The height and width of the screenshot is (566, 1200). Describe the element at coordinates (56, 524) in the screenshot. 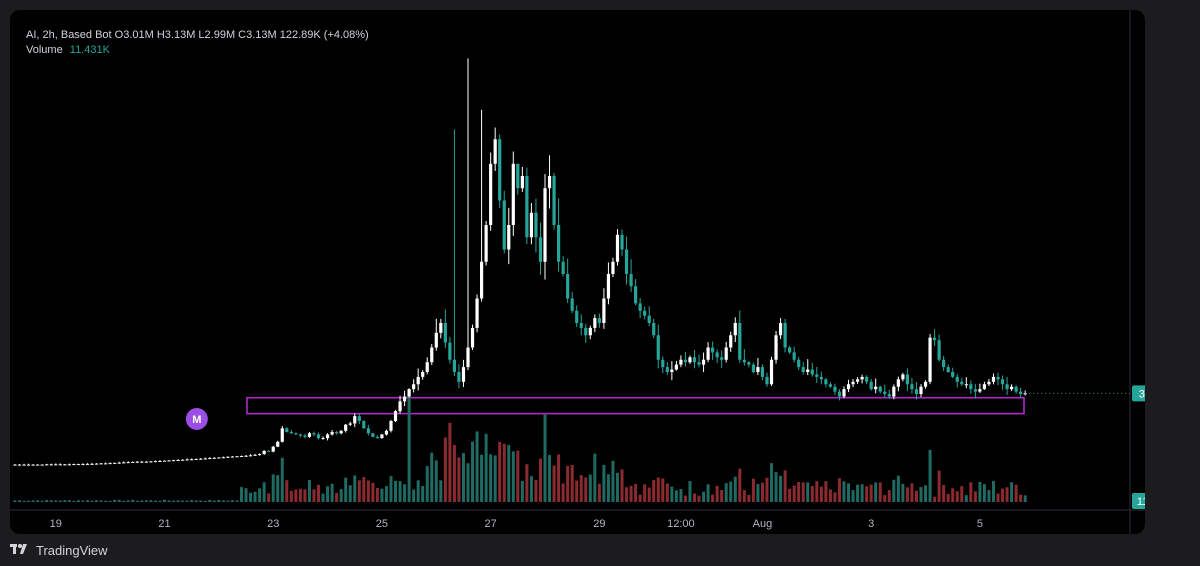

I see `x-tick-label: 19` at that location.